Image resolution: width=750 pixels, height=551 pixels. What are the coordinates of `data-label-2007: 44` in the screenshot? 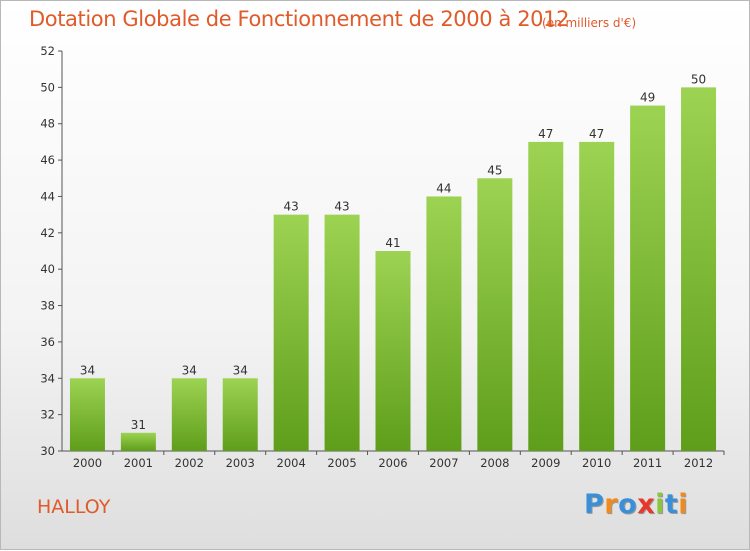 It's located at (443, 188).